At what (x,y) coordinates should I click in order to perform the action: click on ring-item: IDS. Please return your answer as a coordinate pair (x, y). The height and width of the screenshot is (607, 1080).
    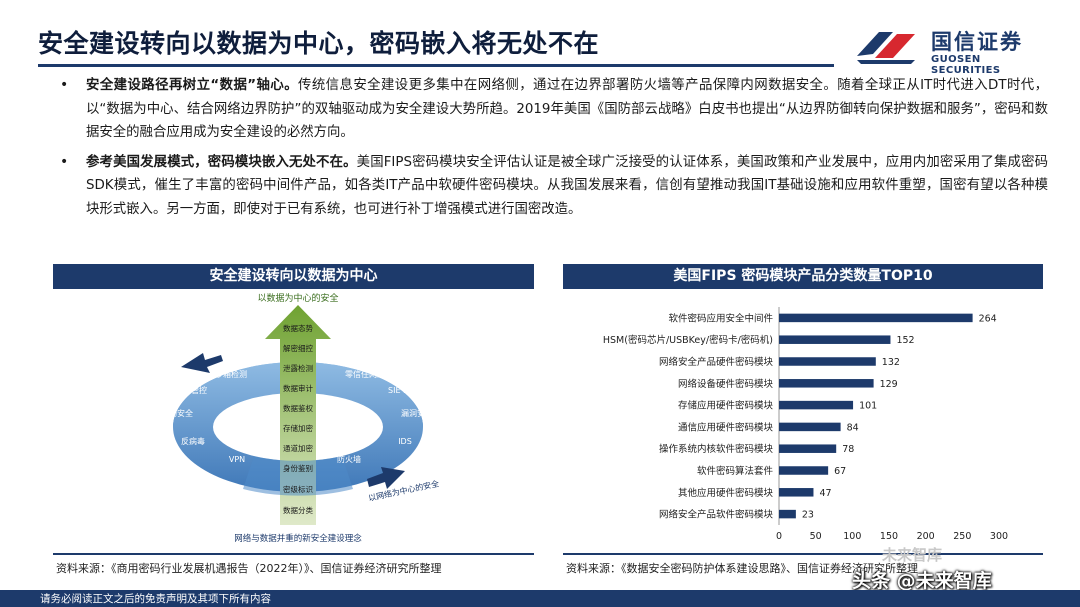
    Looking at the image, I should click on (405, 441).